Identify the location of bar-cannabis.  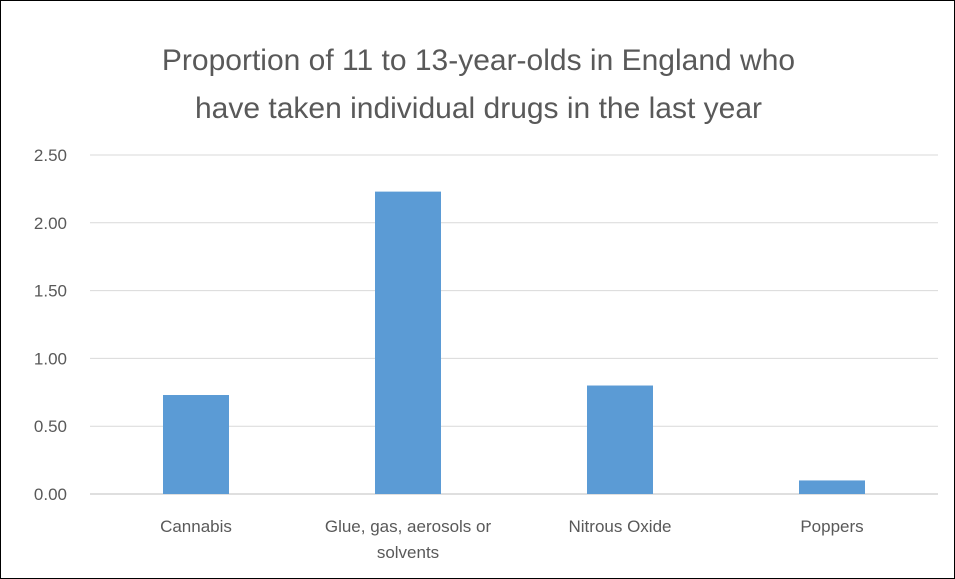
(196, 444).